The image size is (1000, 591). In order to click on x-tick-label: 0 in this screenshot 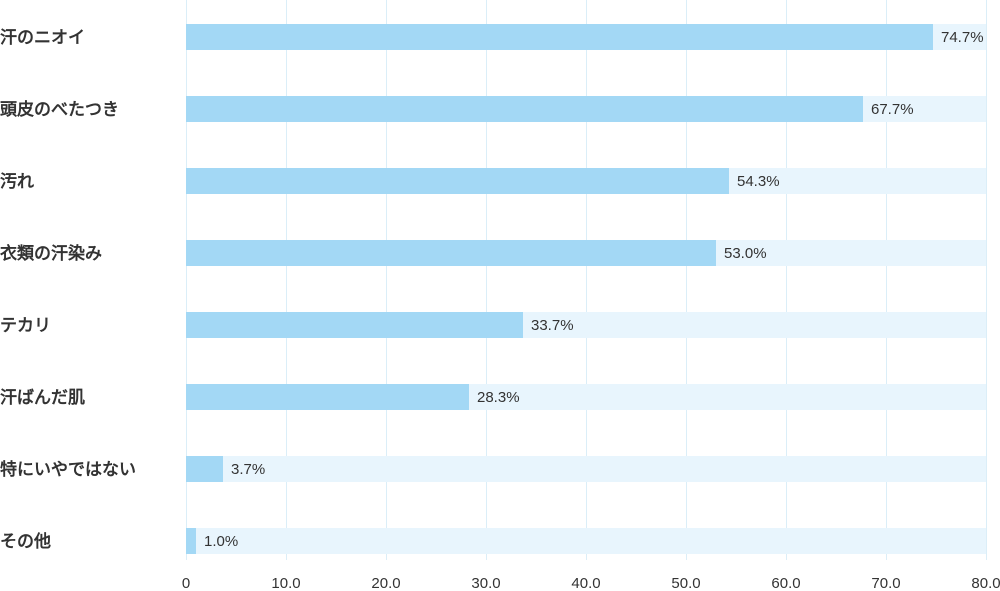, I will do `click(186, 583)`.